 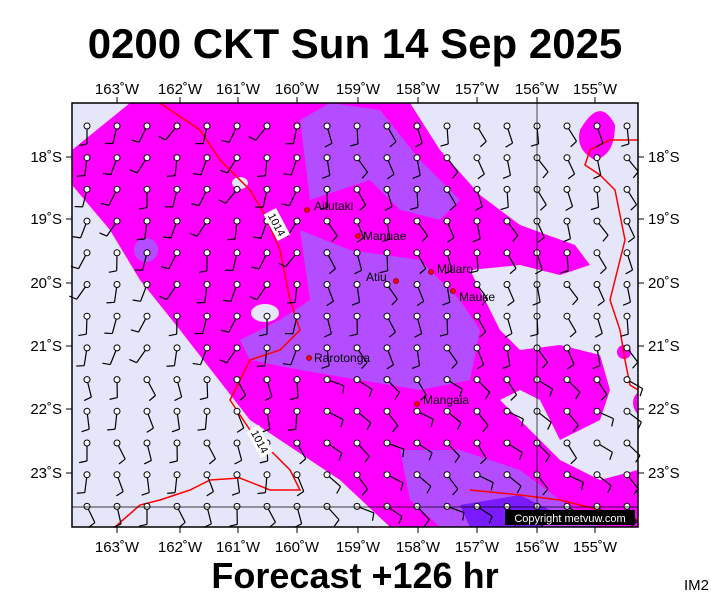 What do you see at coordinates (453, 291) in the screenshot?
I see `island` at bounding box center [453, 291].